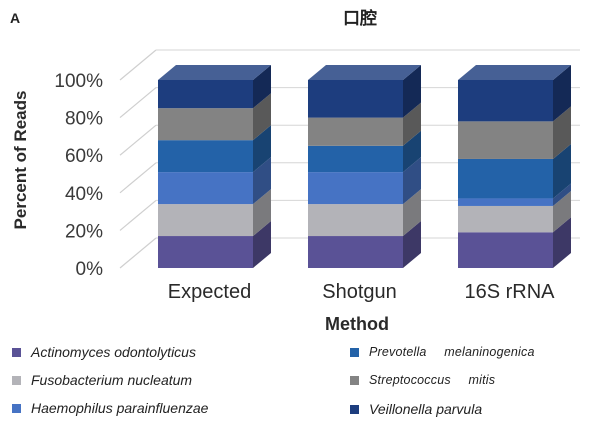  Describe the element at coordinates (84, 231) in the screenshot. I see `y-tick-label: 20%` at that location.